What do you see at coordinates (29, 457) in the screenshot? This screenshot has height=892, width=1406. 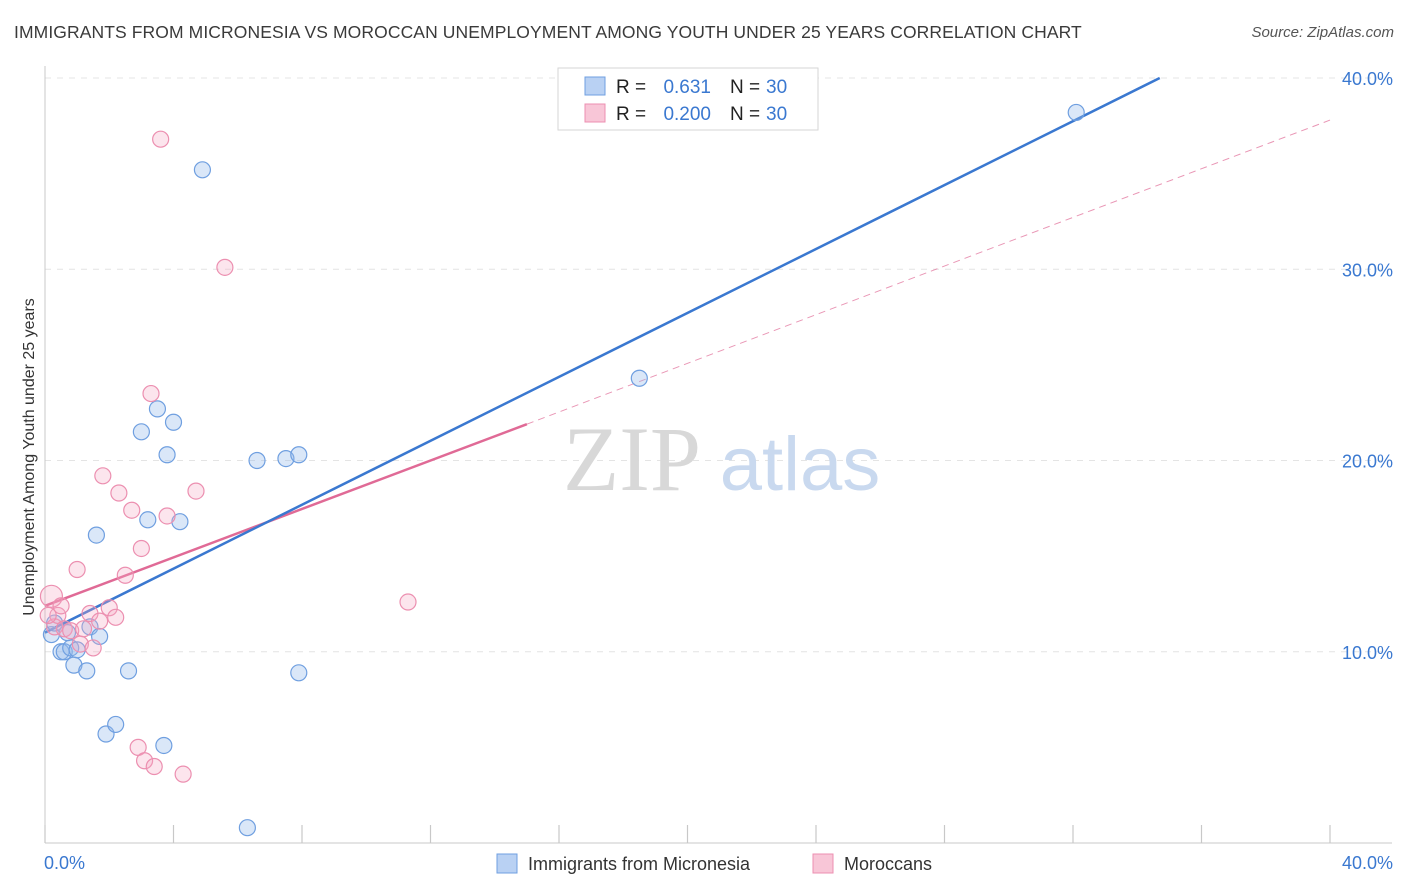 I see `y-axis-label: Unemployment Among Youth under 25 years` at bounding box center [29, 457].